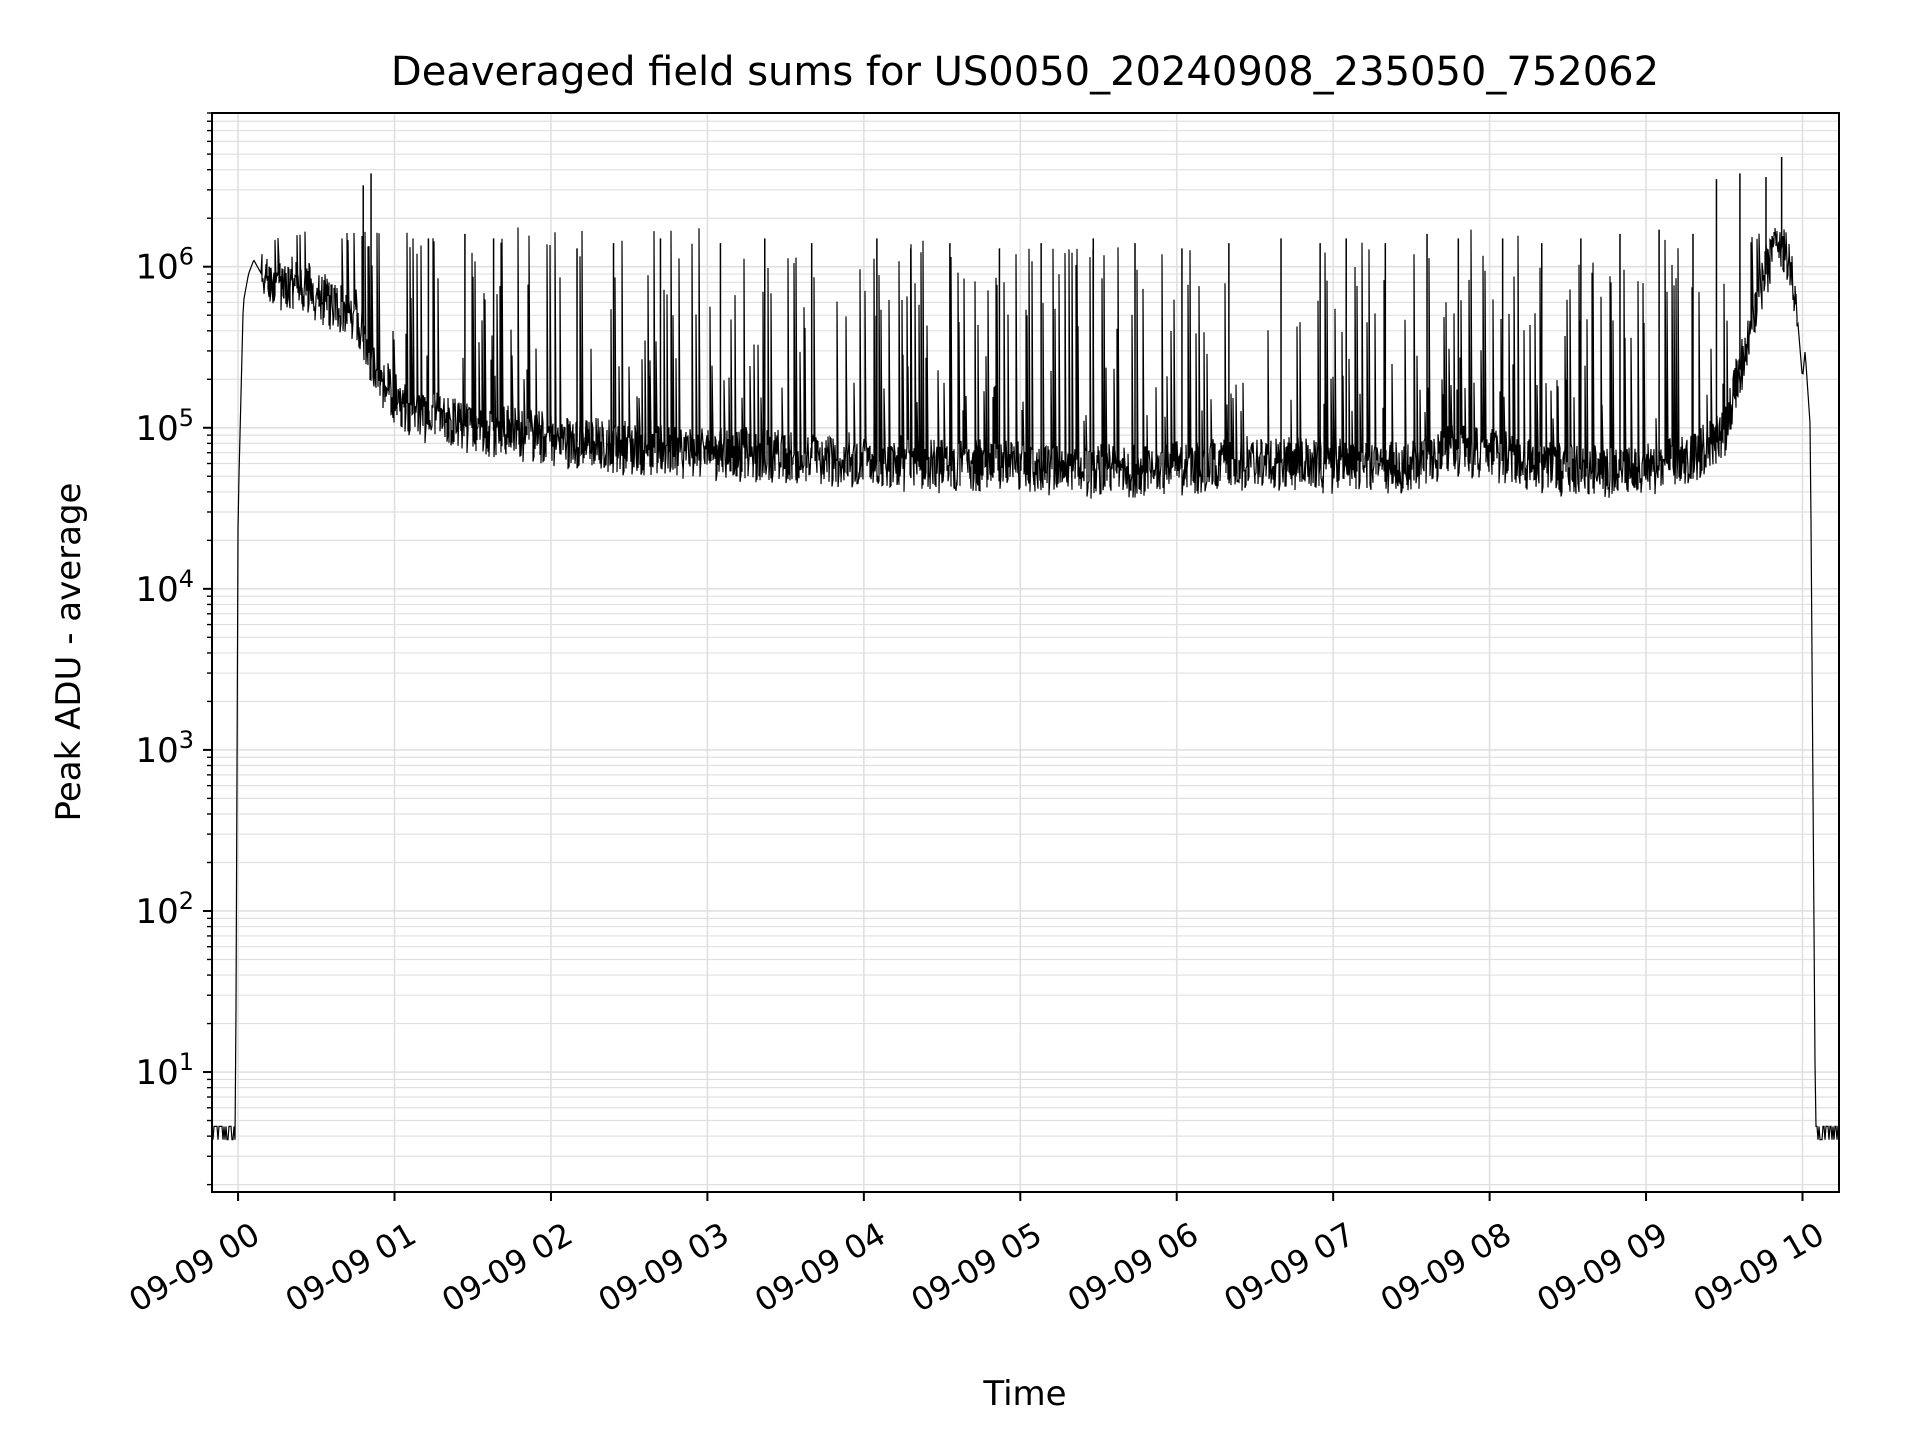  I want to click on y-tick-label: 10⁶, so click(164, 265).